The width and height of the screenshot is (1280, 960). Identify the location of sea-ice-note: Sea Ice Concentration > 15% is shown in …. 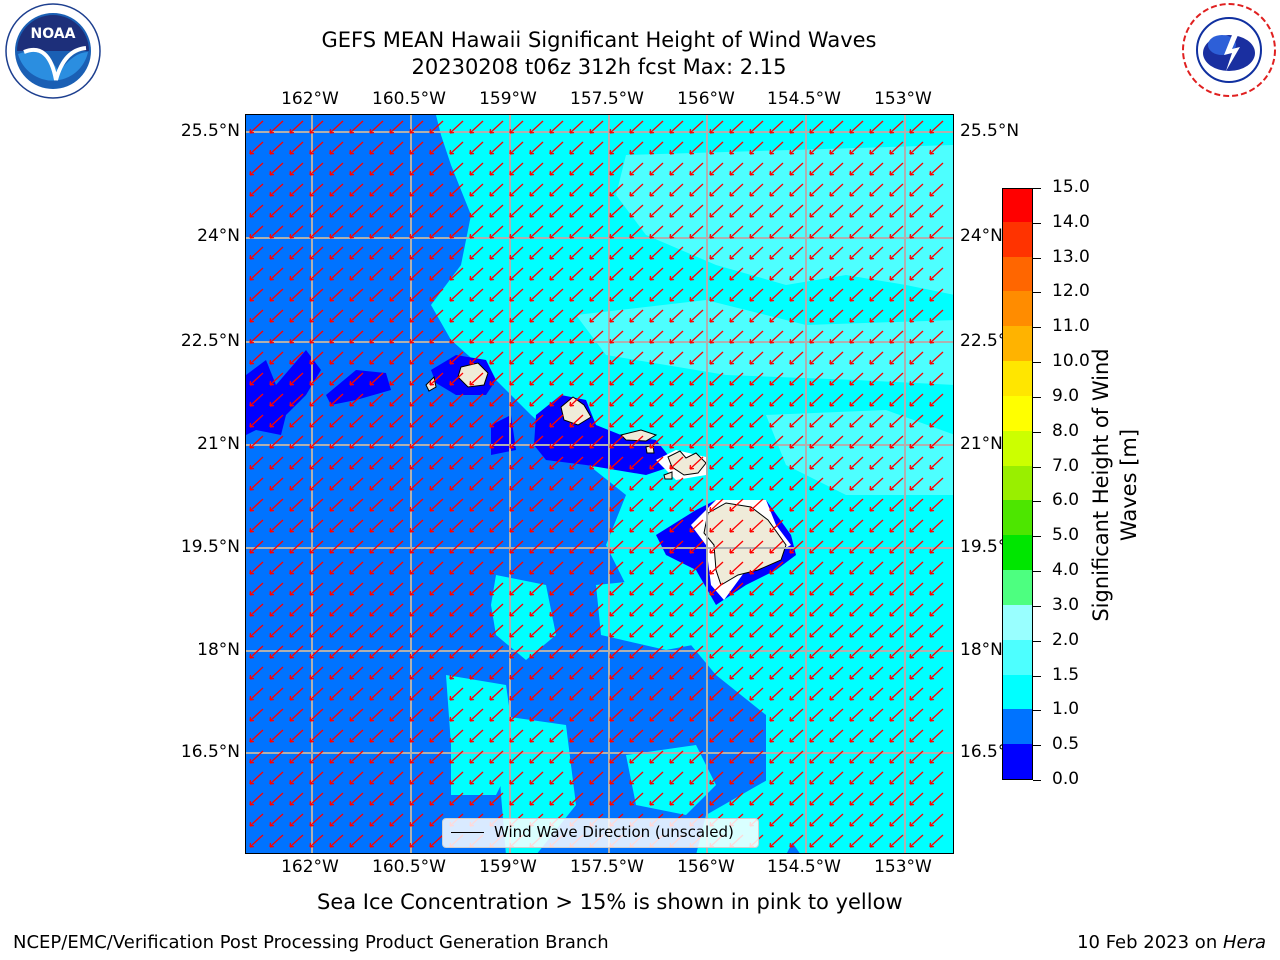
(610, 902).